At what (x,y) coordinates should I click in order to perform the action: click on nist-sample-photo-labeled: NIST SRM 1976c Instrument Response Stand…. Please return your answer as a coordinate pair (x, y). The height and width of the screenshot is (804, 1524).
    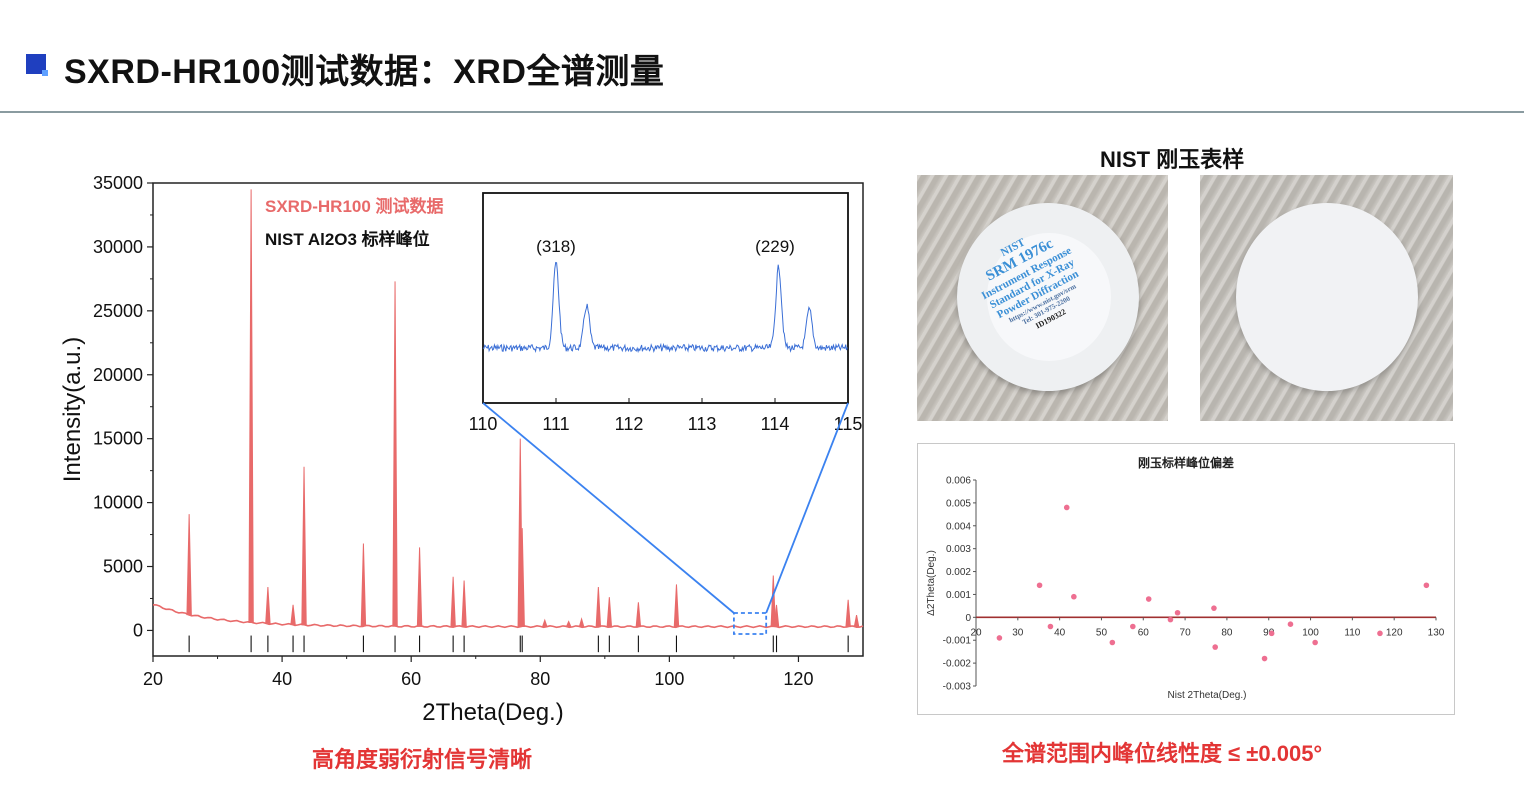
    Looking at the image, I should click on (1042, 298).